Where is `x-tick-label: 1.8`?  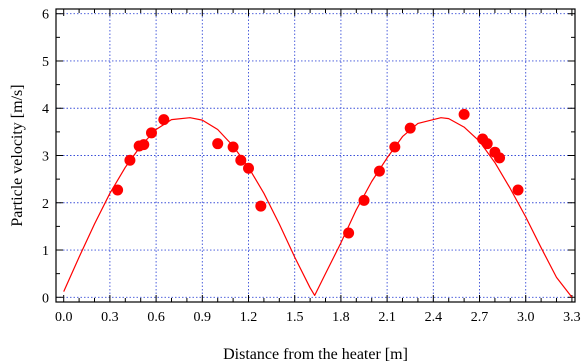
x-tick-label: 1.8 is located at coordinates (341, 317).